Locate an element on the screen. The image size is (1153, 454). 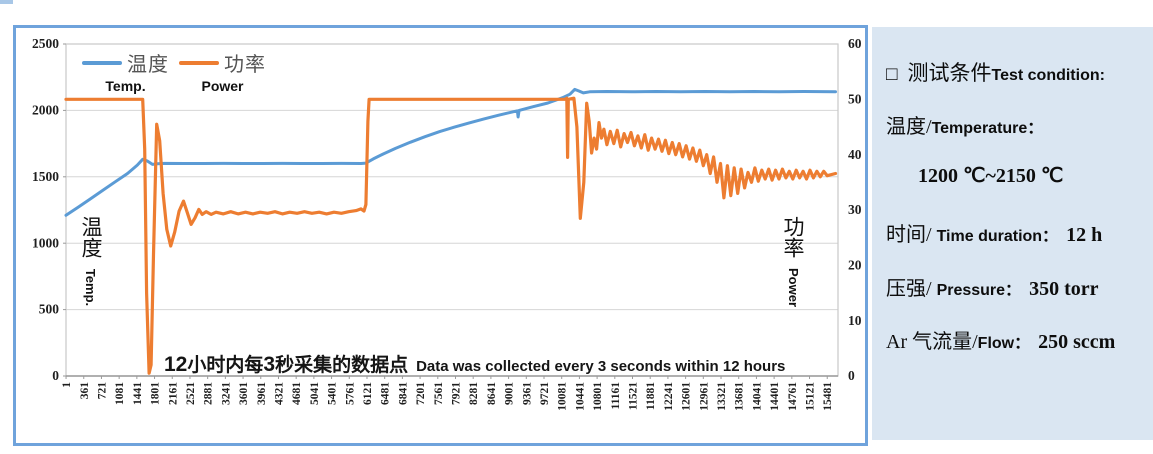
svg-text: 7561 is located at coordinates (439, 393).